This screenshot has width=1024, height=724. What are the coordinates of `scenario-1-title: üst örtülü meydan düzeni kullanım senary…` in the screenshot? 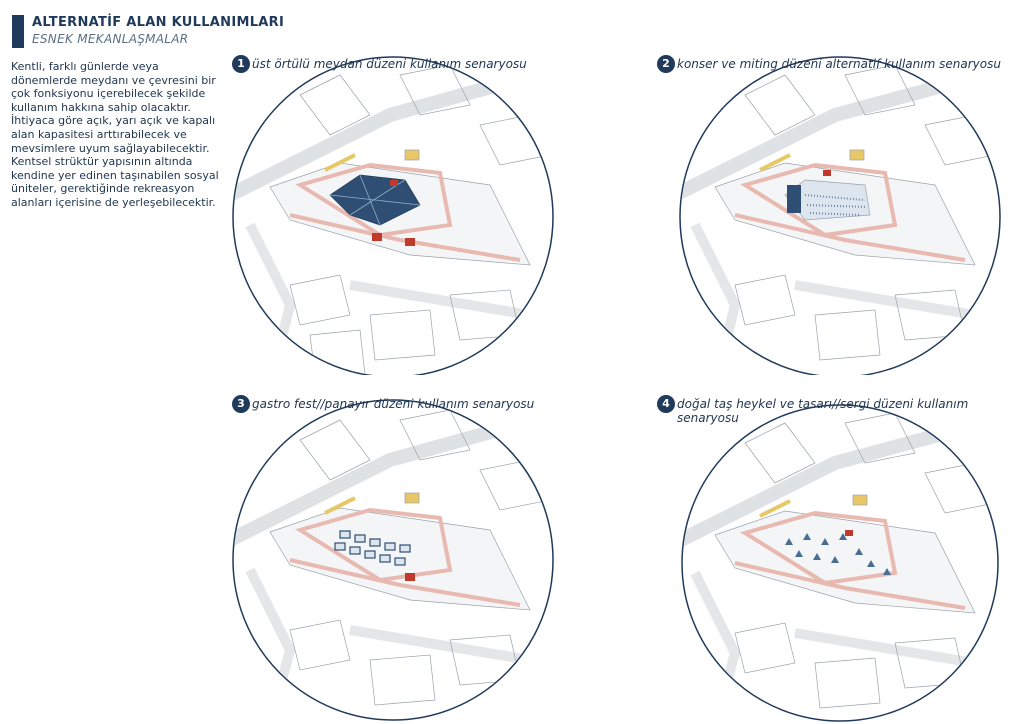 It's located at (389, 64).